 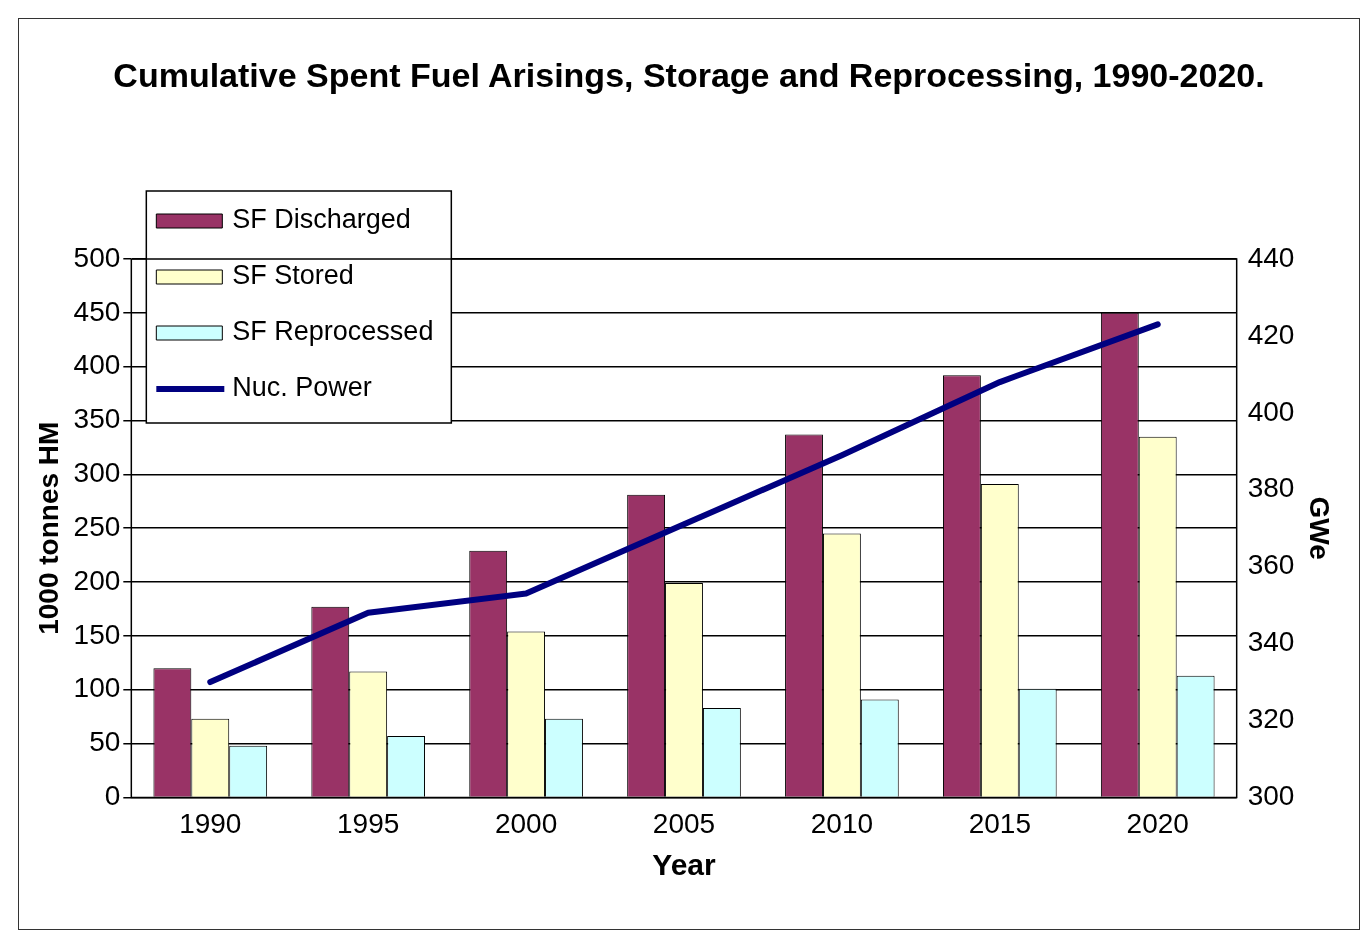 I want to click on y2-tick-label: 420, so click(x=1271, y=334).